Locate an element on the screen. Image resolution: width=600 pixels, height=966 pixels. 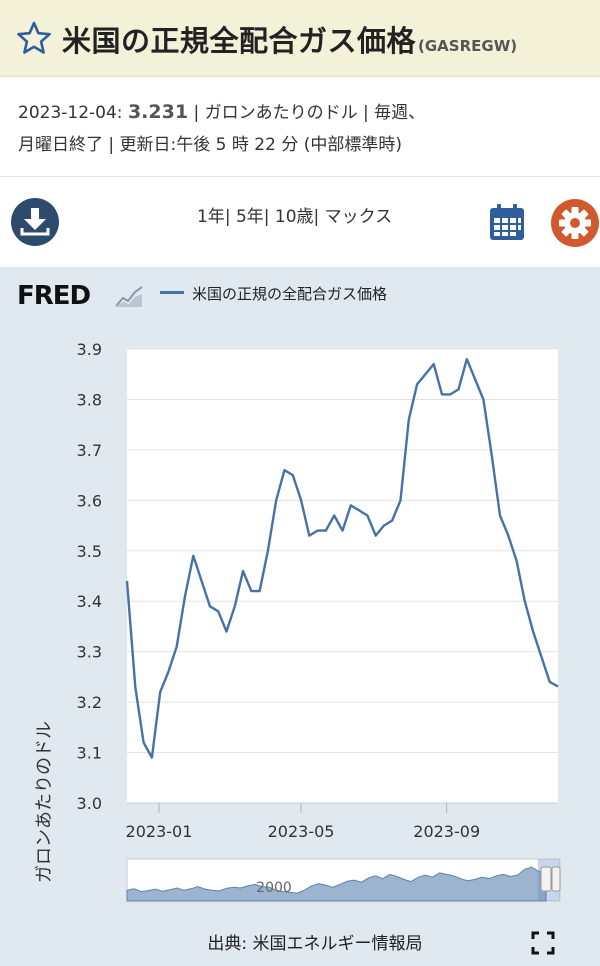
y-axis-label: ガロンあたりのドル is located at coordinates (44, 802).